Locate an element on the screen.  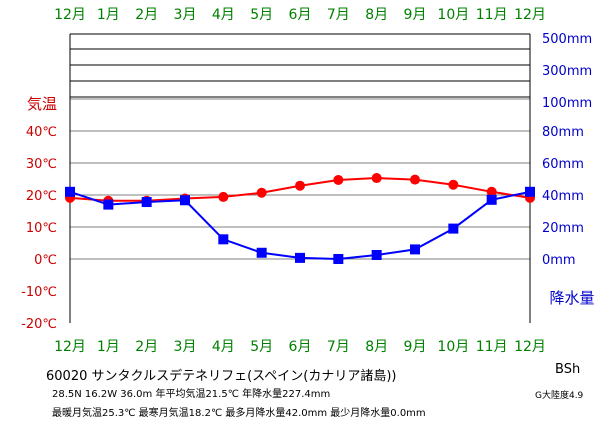
precipitation-tick-label: 300mm is located at coordinates (567, 71).